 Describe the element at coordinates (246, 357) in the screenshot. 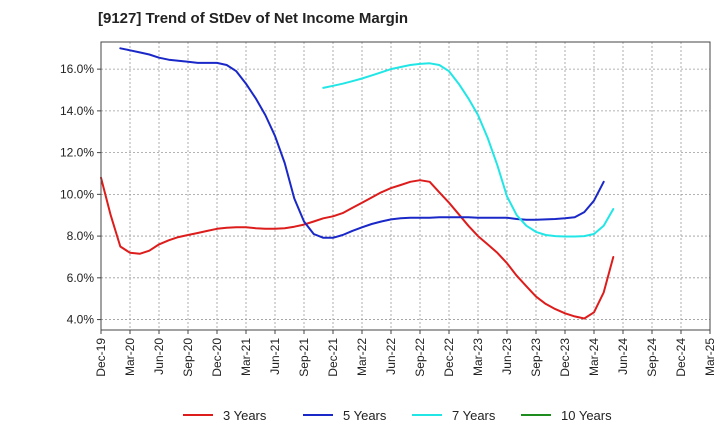

I see `x-tick-label: Mar-21` at that location.